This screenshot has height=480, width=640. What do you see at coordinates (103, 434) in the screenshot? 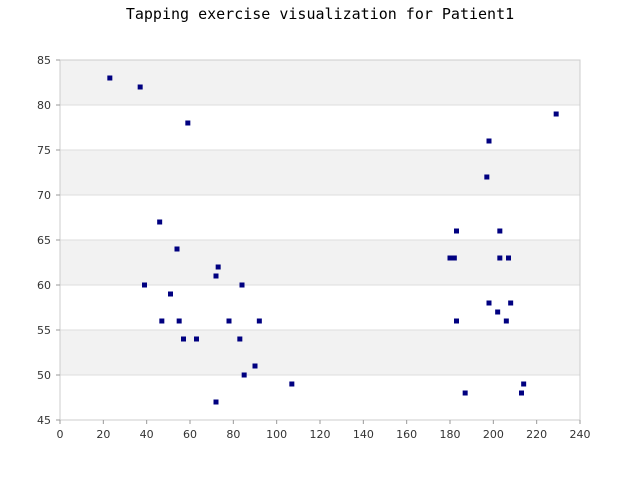
I see `x-tick-label: 20` at bounding box center [103, 434].